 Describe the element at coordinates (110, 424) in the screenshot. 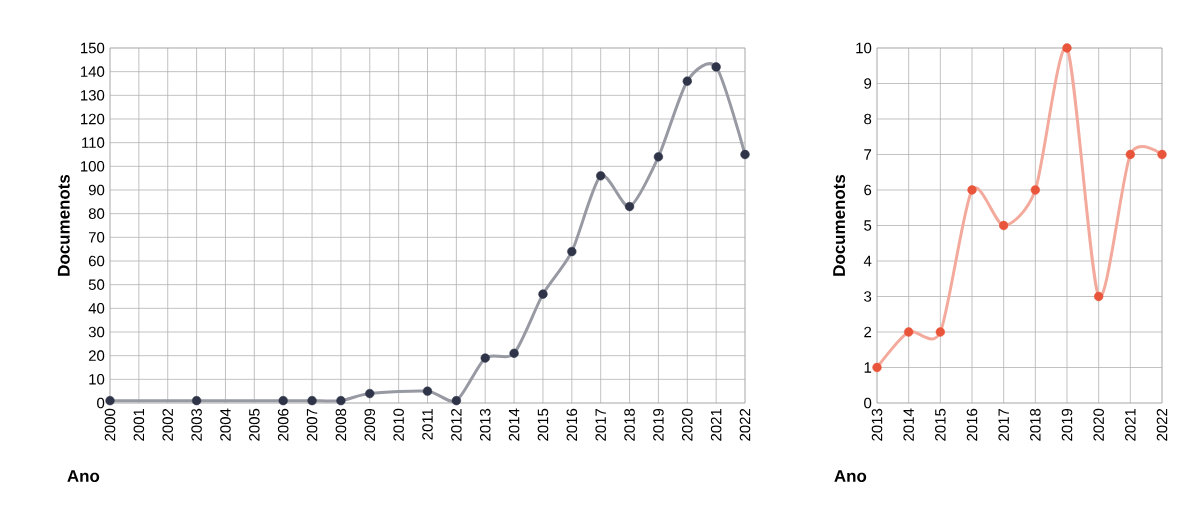

I see `x-tick-label: 2000` at that location.